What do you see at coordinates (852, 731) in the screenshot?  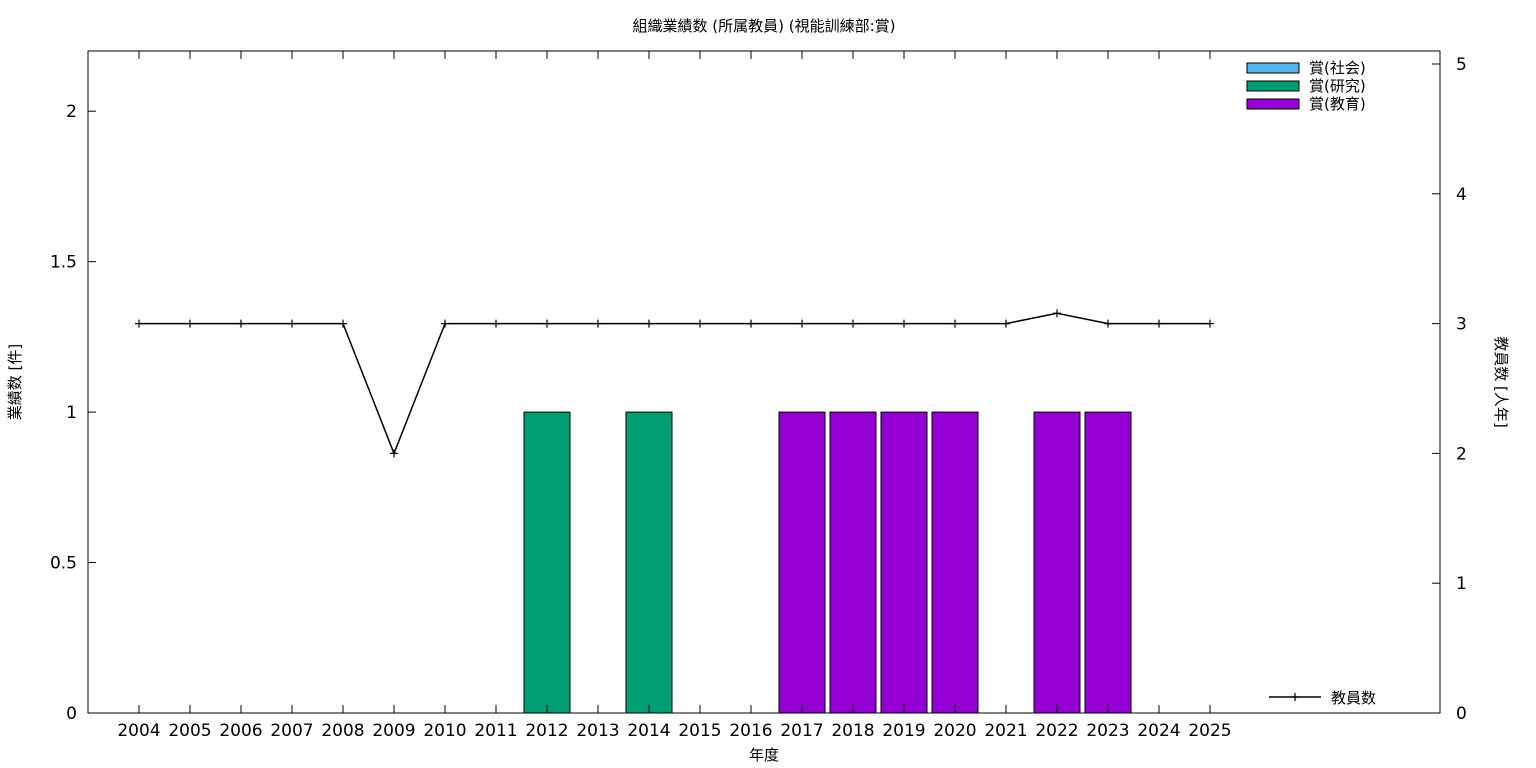 I see `x-tick-label: 2018` at bounding box center [852, 731].